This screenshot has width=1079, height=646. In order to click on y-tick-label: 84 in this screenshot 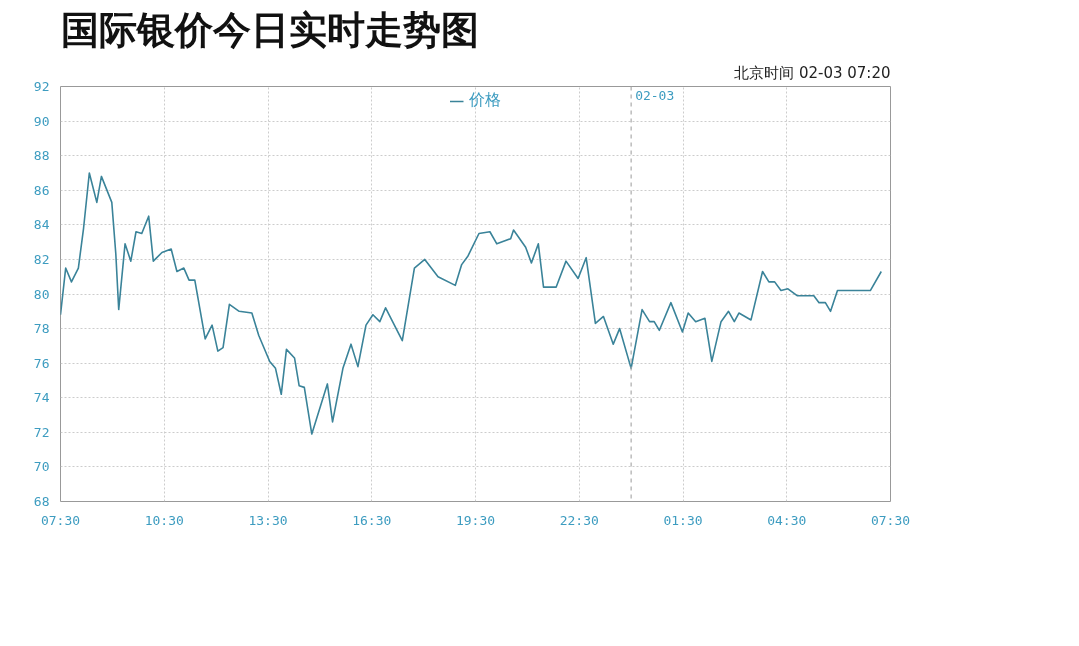, I will do `click(41, 225)`.